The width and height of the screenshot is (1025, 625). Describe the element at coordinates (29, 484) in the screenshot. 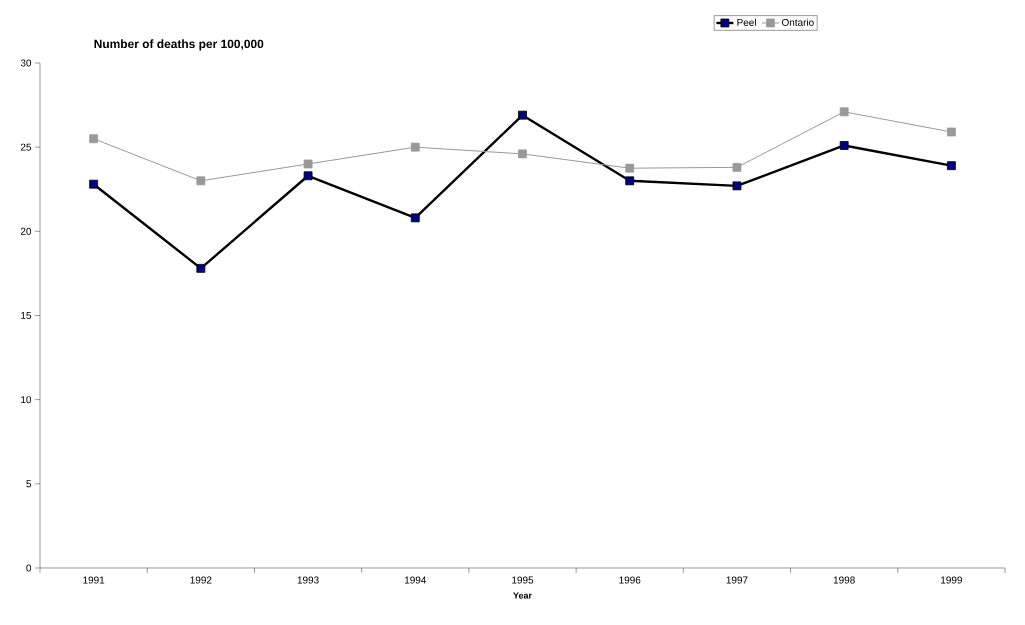

I see `y-tick-label: 5` at that location.